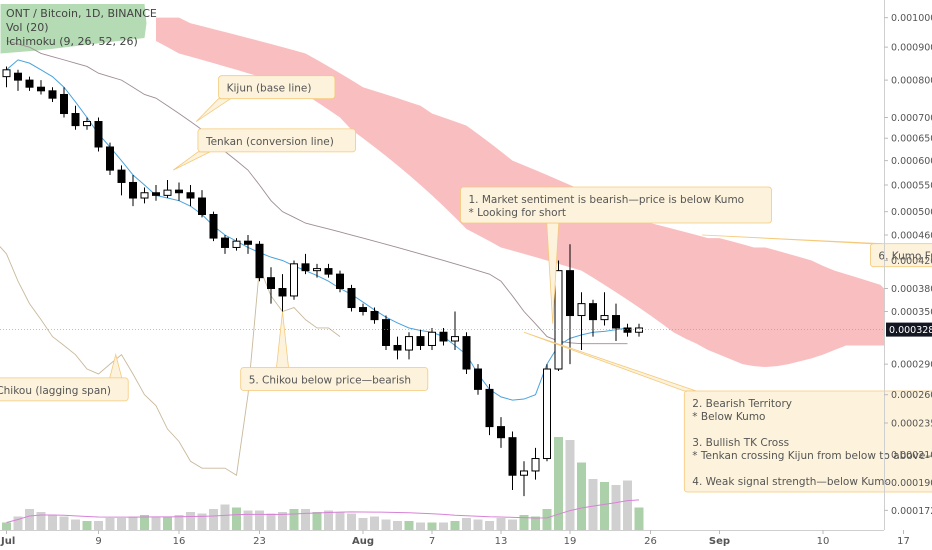 This screenshot has width=932, height=550. I want to click on legend-volume: Vol (20), so click(27, 27).